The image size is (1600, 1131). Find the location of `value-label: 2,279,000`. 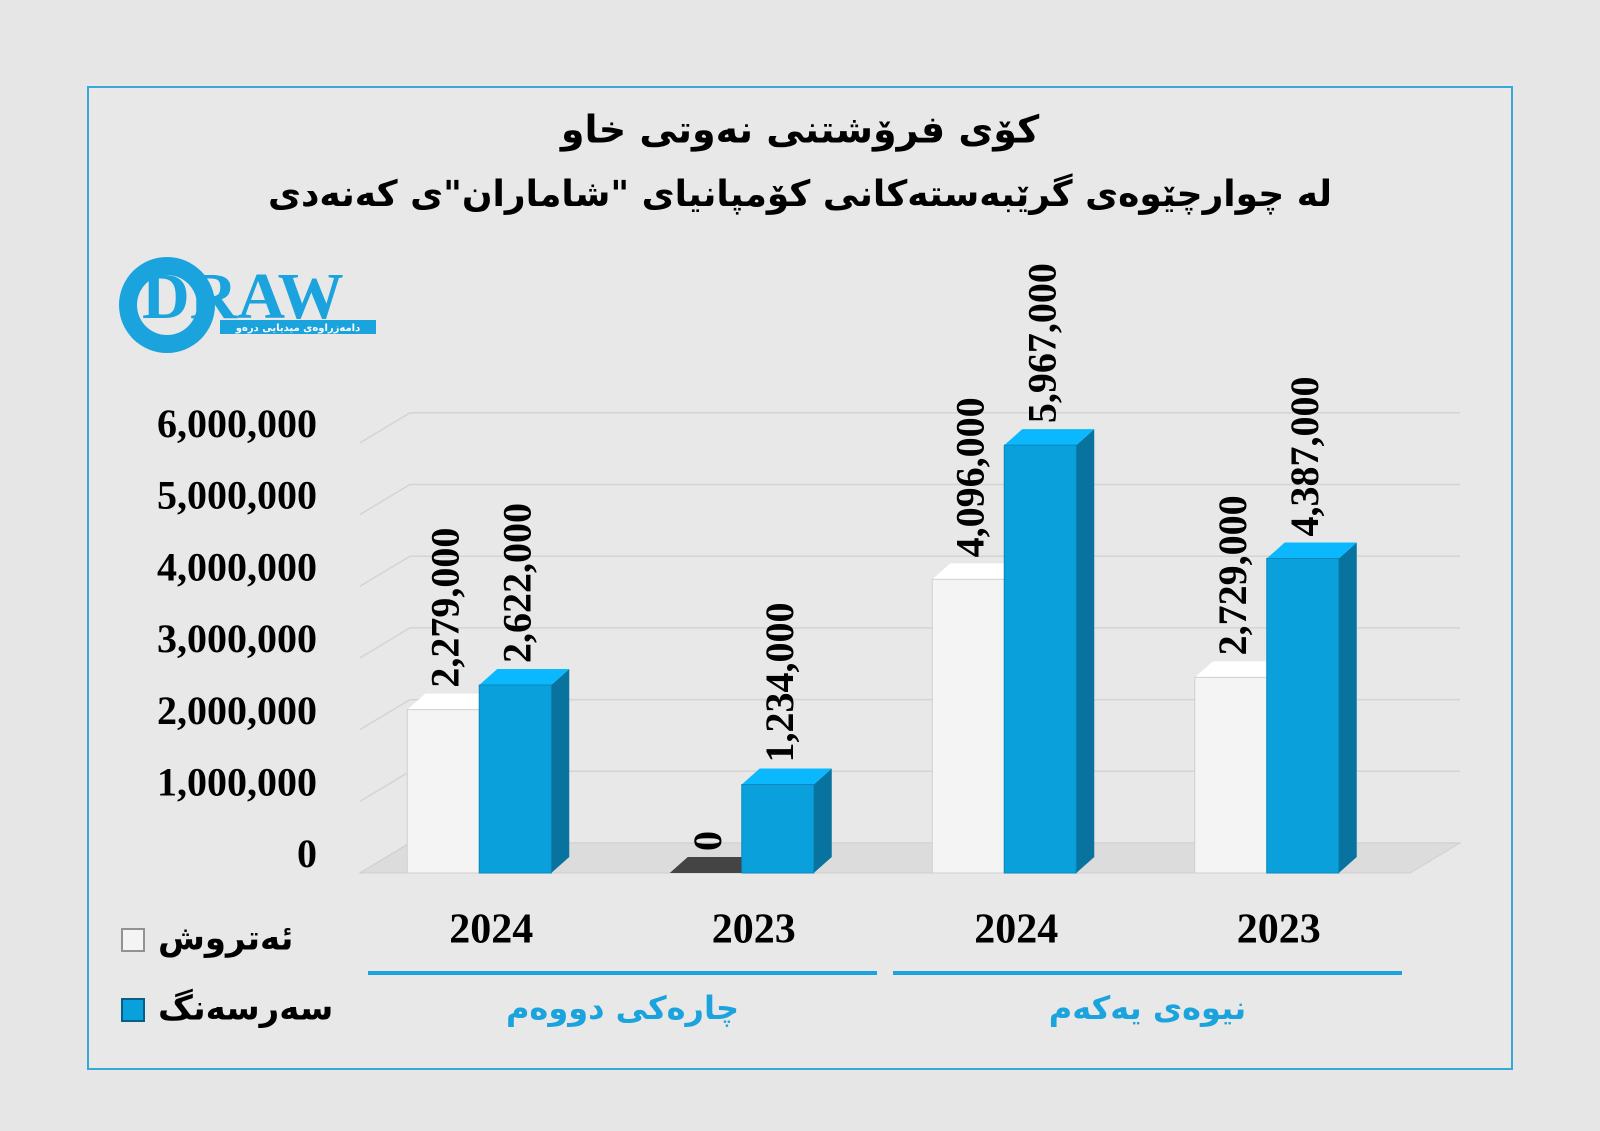

value-label: 2,279,000 is located at coordinates (444, 608).